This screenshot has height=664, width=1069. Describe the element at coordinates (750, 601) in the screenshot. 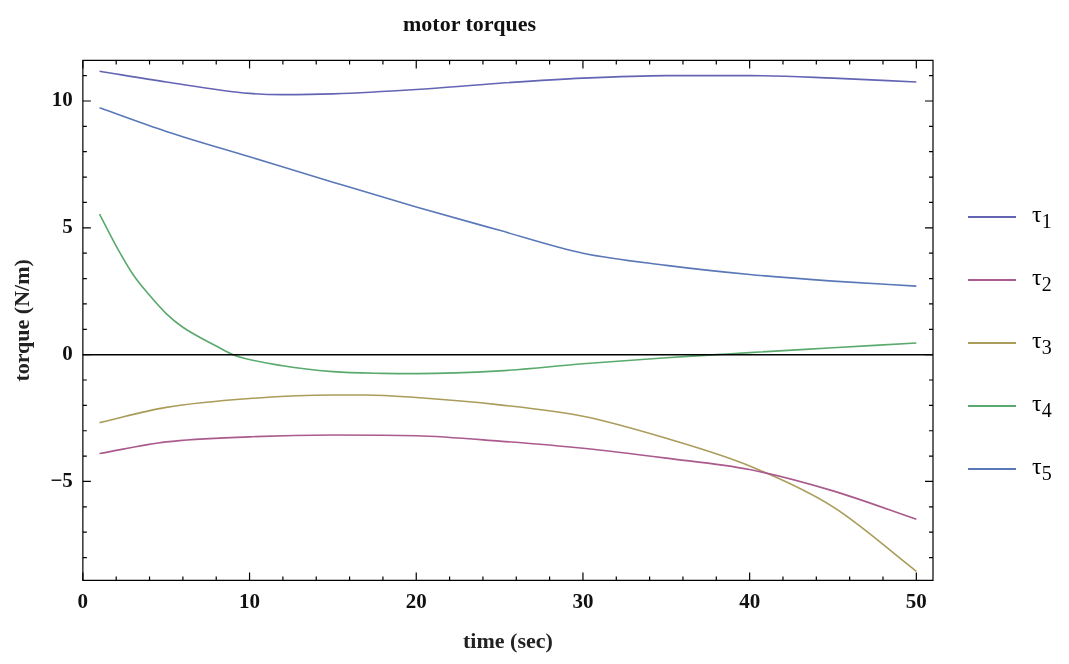

I see `x-tick-label: 40` at that location.